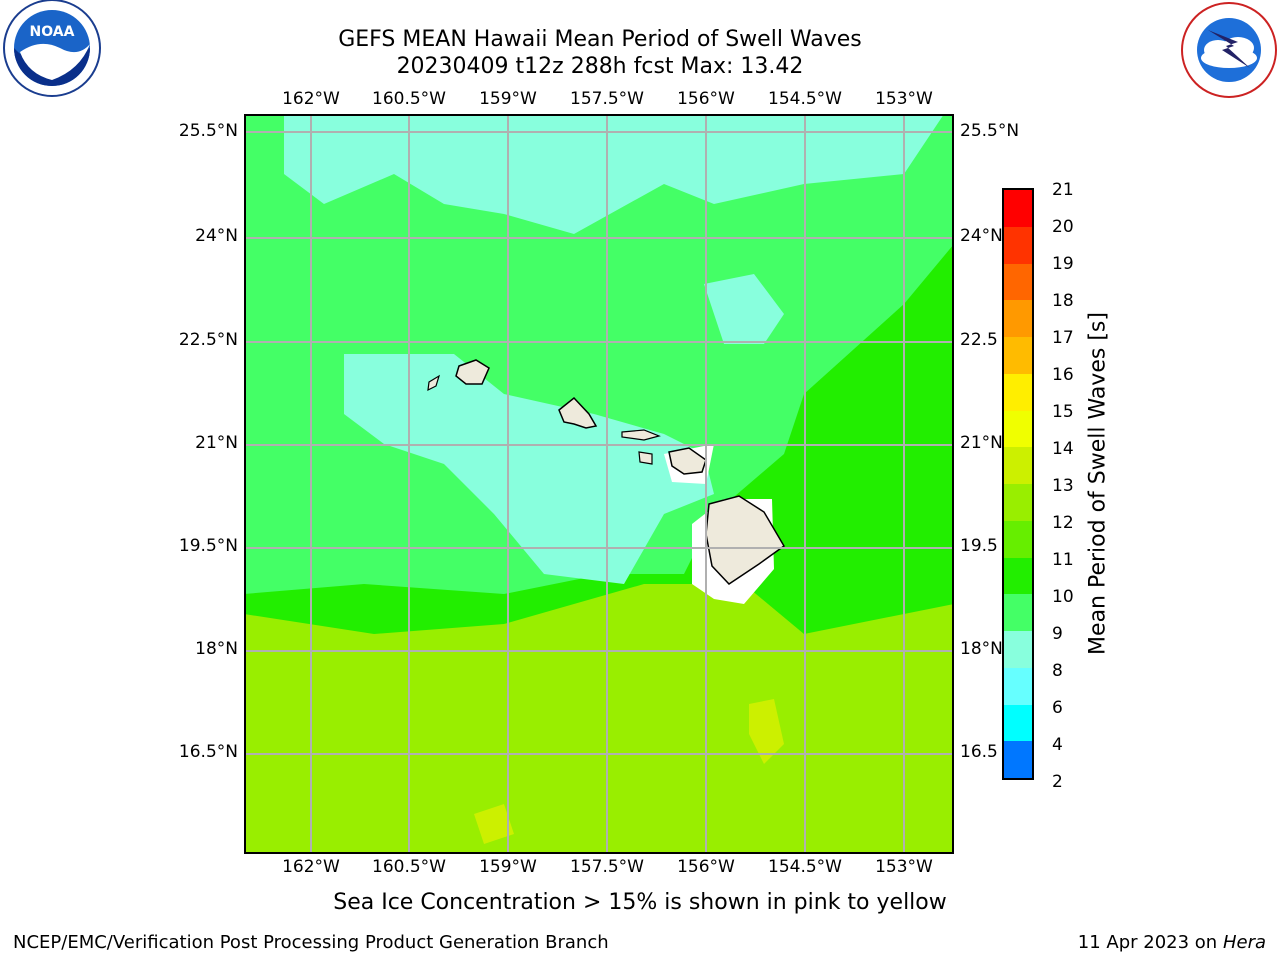 This screenshot has height=960, width=1280. What do you see at coordinates (1063, 597) in the screenshot?
I see `colorbar-tick: 10` at bounding box center [1063, 597].